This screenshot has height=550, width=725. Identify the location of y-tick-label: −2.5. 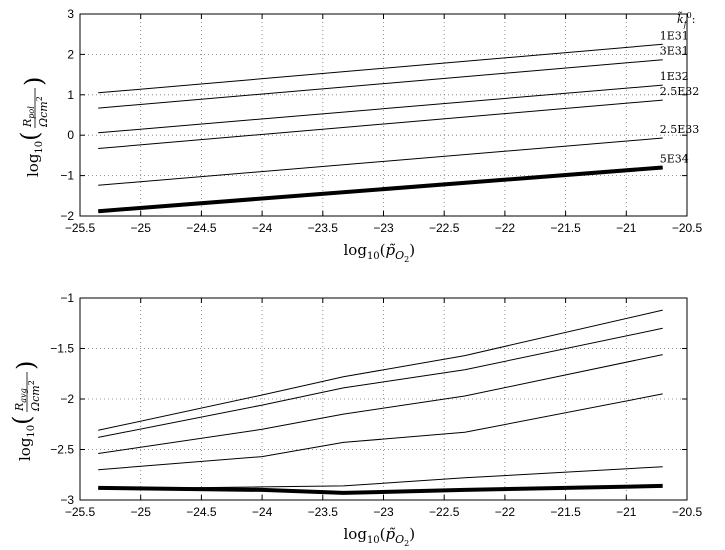
(62, 450).